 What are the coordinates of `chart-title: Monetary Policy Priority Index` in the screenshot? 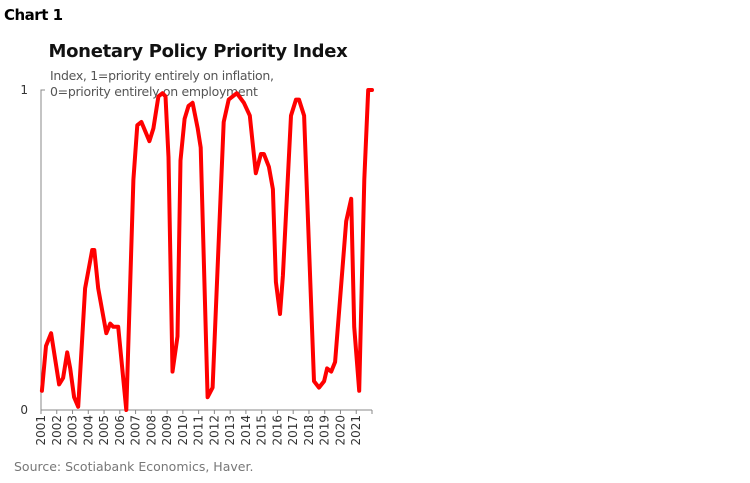 It's located at (198, 51).